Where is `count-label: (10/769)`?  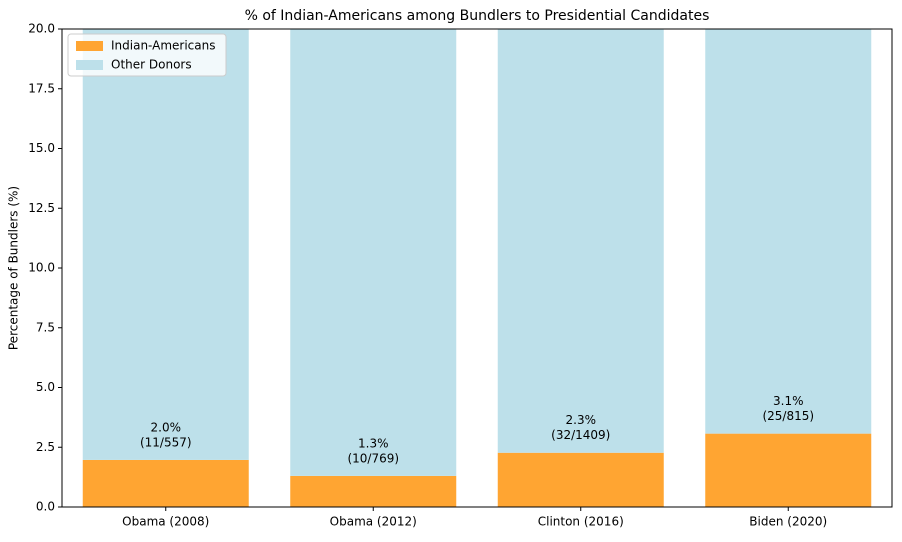
count-label: (10/769) is located at coordinates (373, 458).